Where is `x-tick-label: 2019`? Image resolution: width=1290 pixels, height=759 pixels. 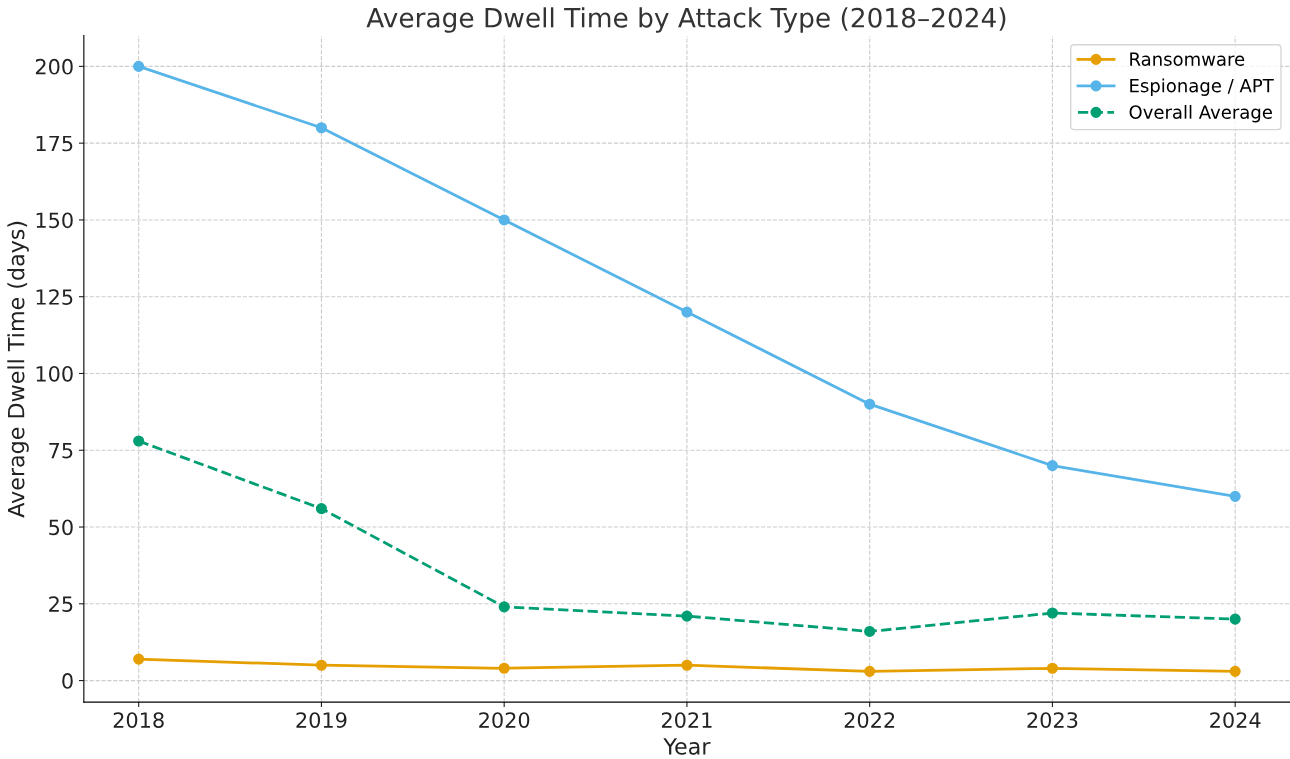
x-tick-label: 2019 is located at coordinates (321, 720).